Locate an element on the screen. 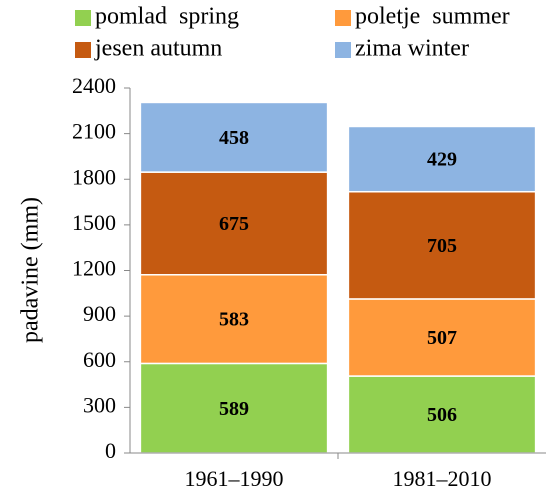  value-label: 583 is located at coordinates (234, 320).